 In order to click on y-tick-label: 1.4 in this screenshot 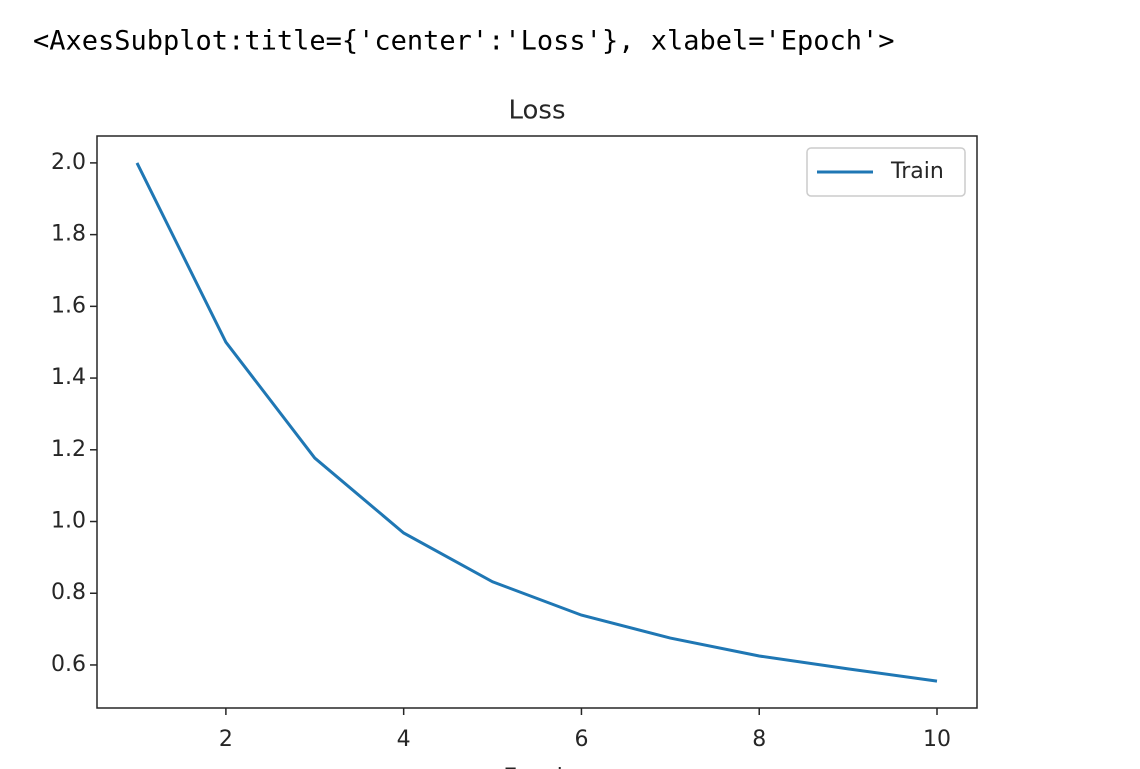, I will do `click(68, 377)`.